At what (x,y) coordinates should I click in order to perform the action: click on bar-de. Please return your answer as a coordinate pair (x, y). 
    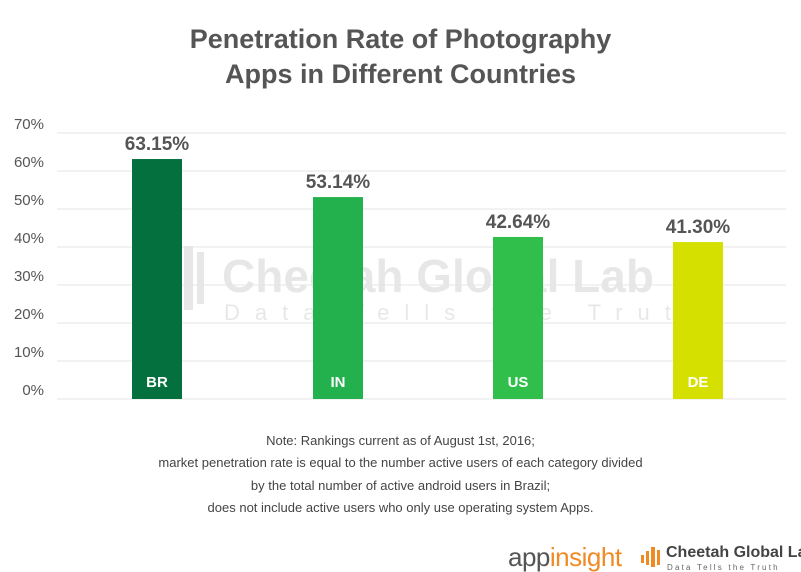
    Looking at the image, I should click on (698, 320).